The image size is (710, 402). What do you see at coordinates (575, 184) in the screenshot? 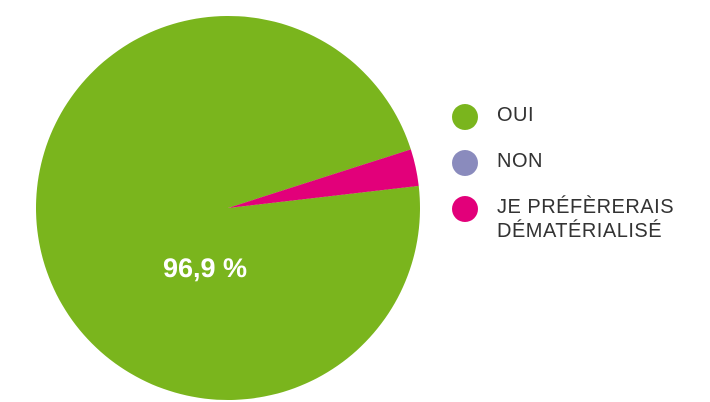
I see `legend: OUI NON JE PRÉFÈRERAIS DÉMATÉRIALISÉ` at bounding box center [575, 184].